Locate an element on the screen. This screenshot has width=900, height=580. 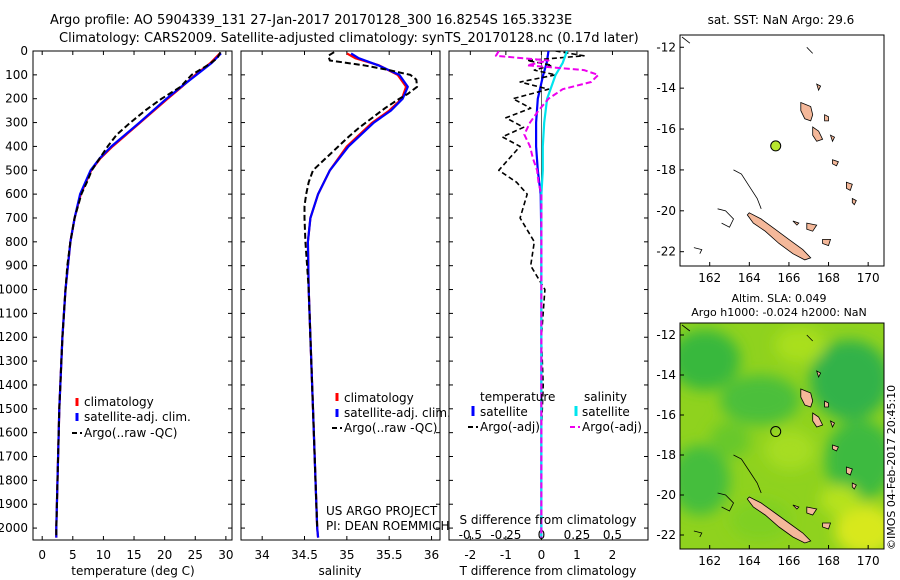
salinity-lines is located at coordinates (361, 294).